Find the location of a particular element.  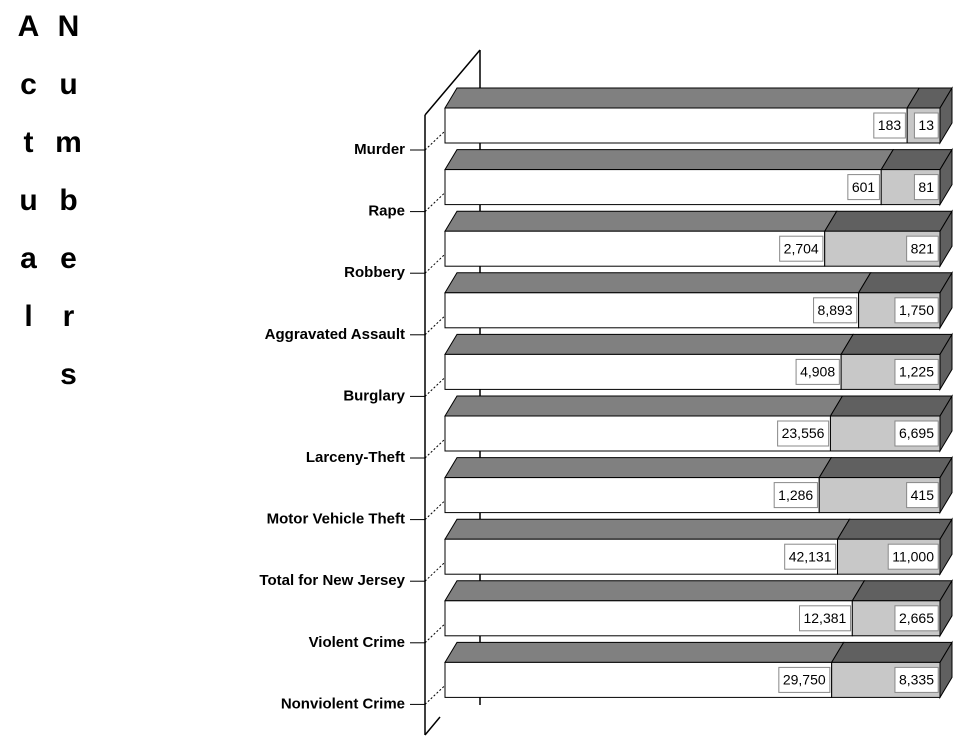

value-label: 1,286 is located at coordinates (795, 495).